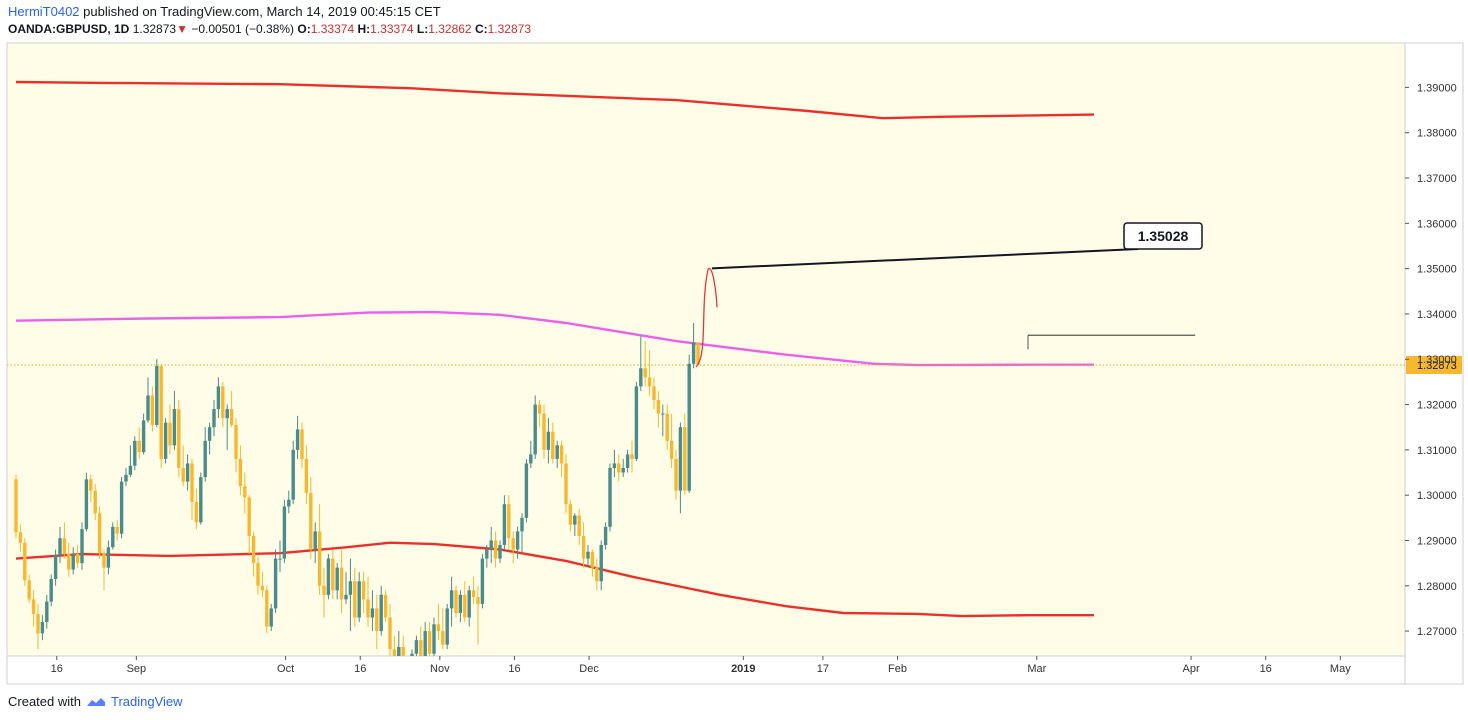 The width and height of the screenshot is (1468, 720). Describe the element at coordinates (44, 11) in the screenshot. I see `author-link: HermiT0402` at that location.